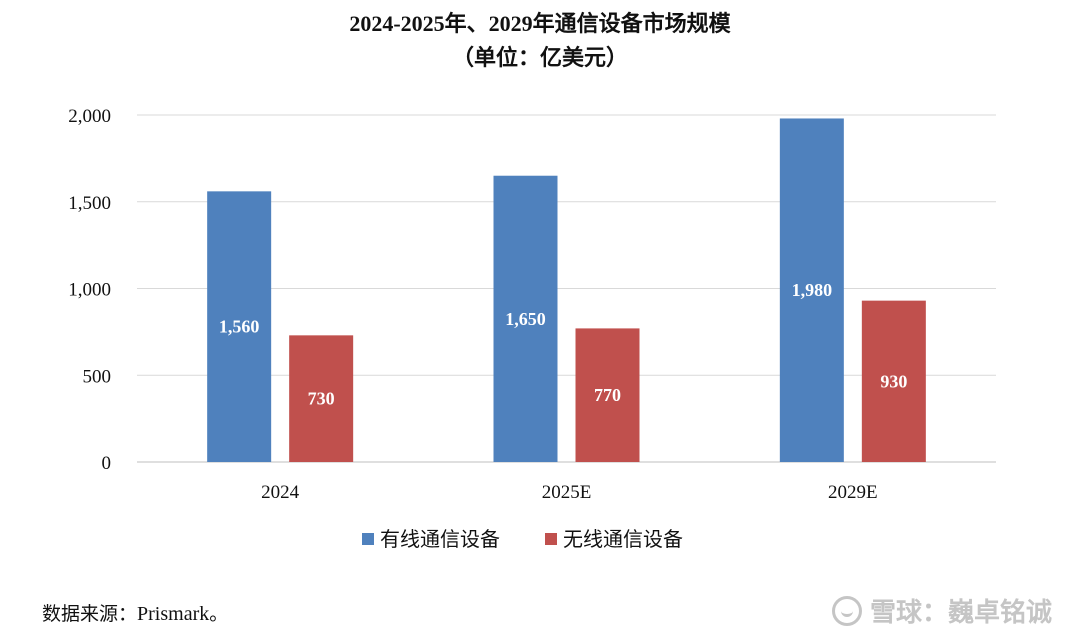  I want to click on x-tick-label: 2029E, so click(853, 492).